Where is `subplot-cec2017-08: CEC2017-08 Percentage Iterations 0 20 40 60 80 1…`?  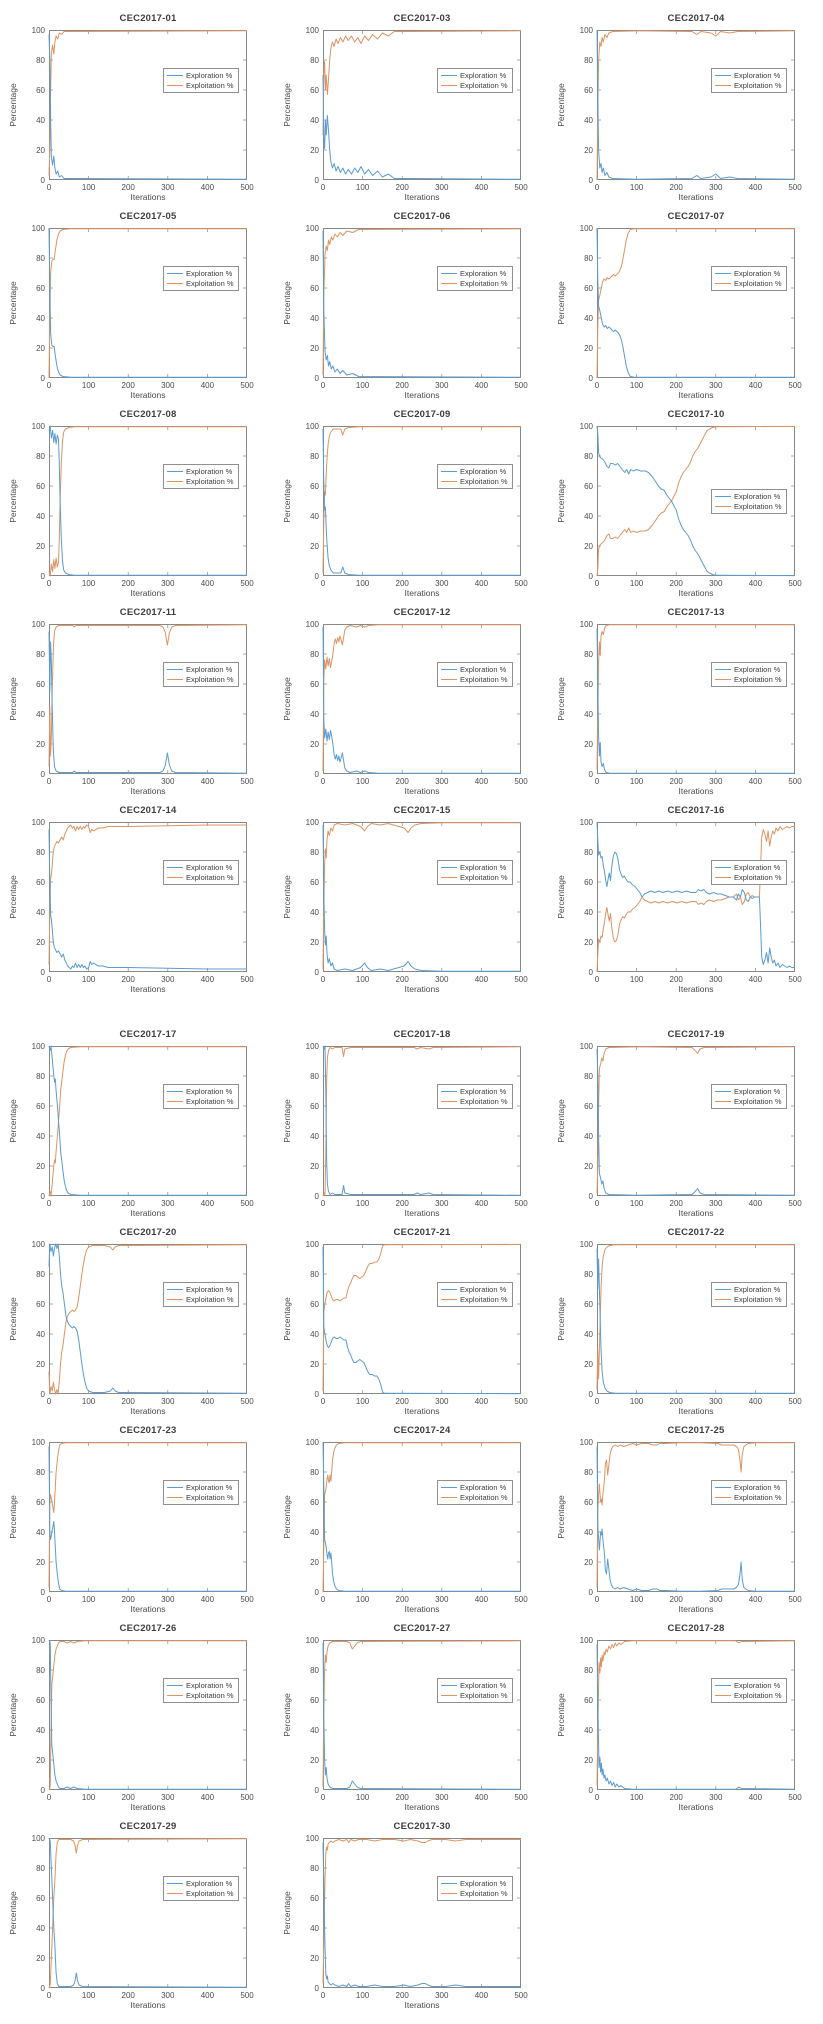 subplot-cec2017-08: CEC2017-08 Percentage Iterations 0 20 40 60 80 1… is located at coordinates (137, 501).